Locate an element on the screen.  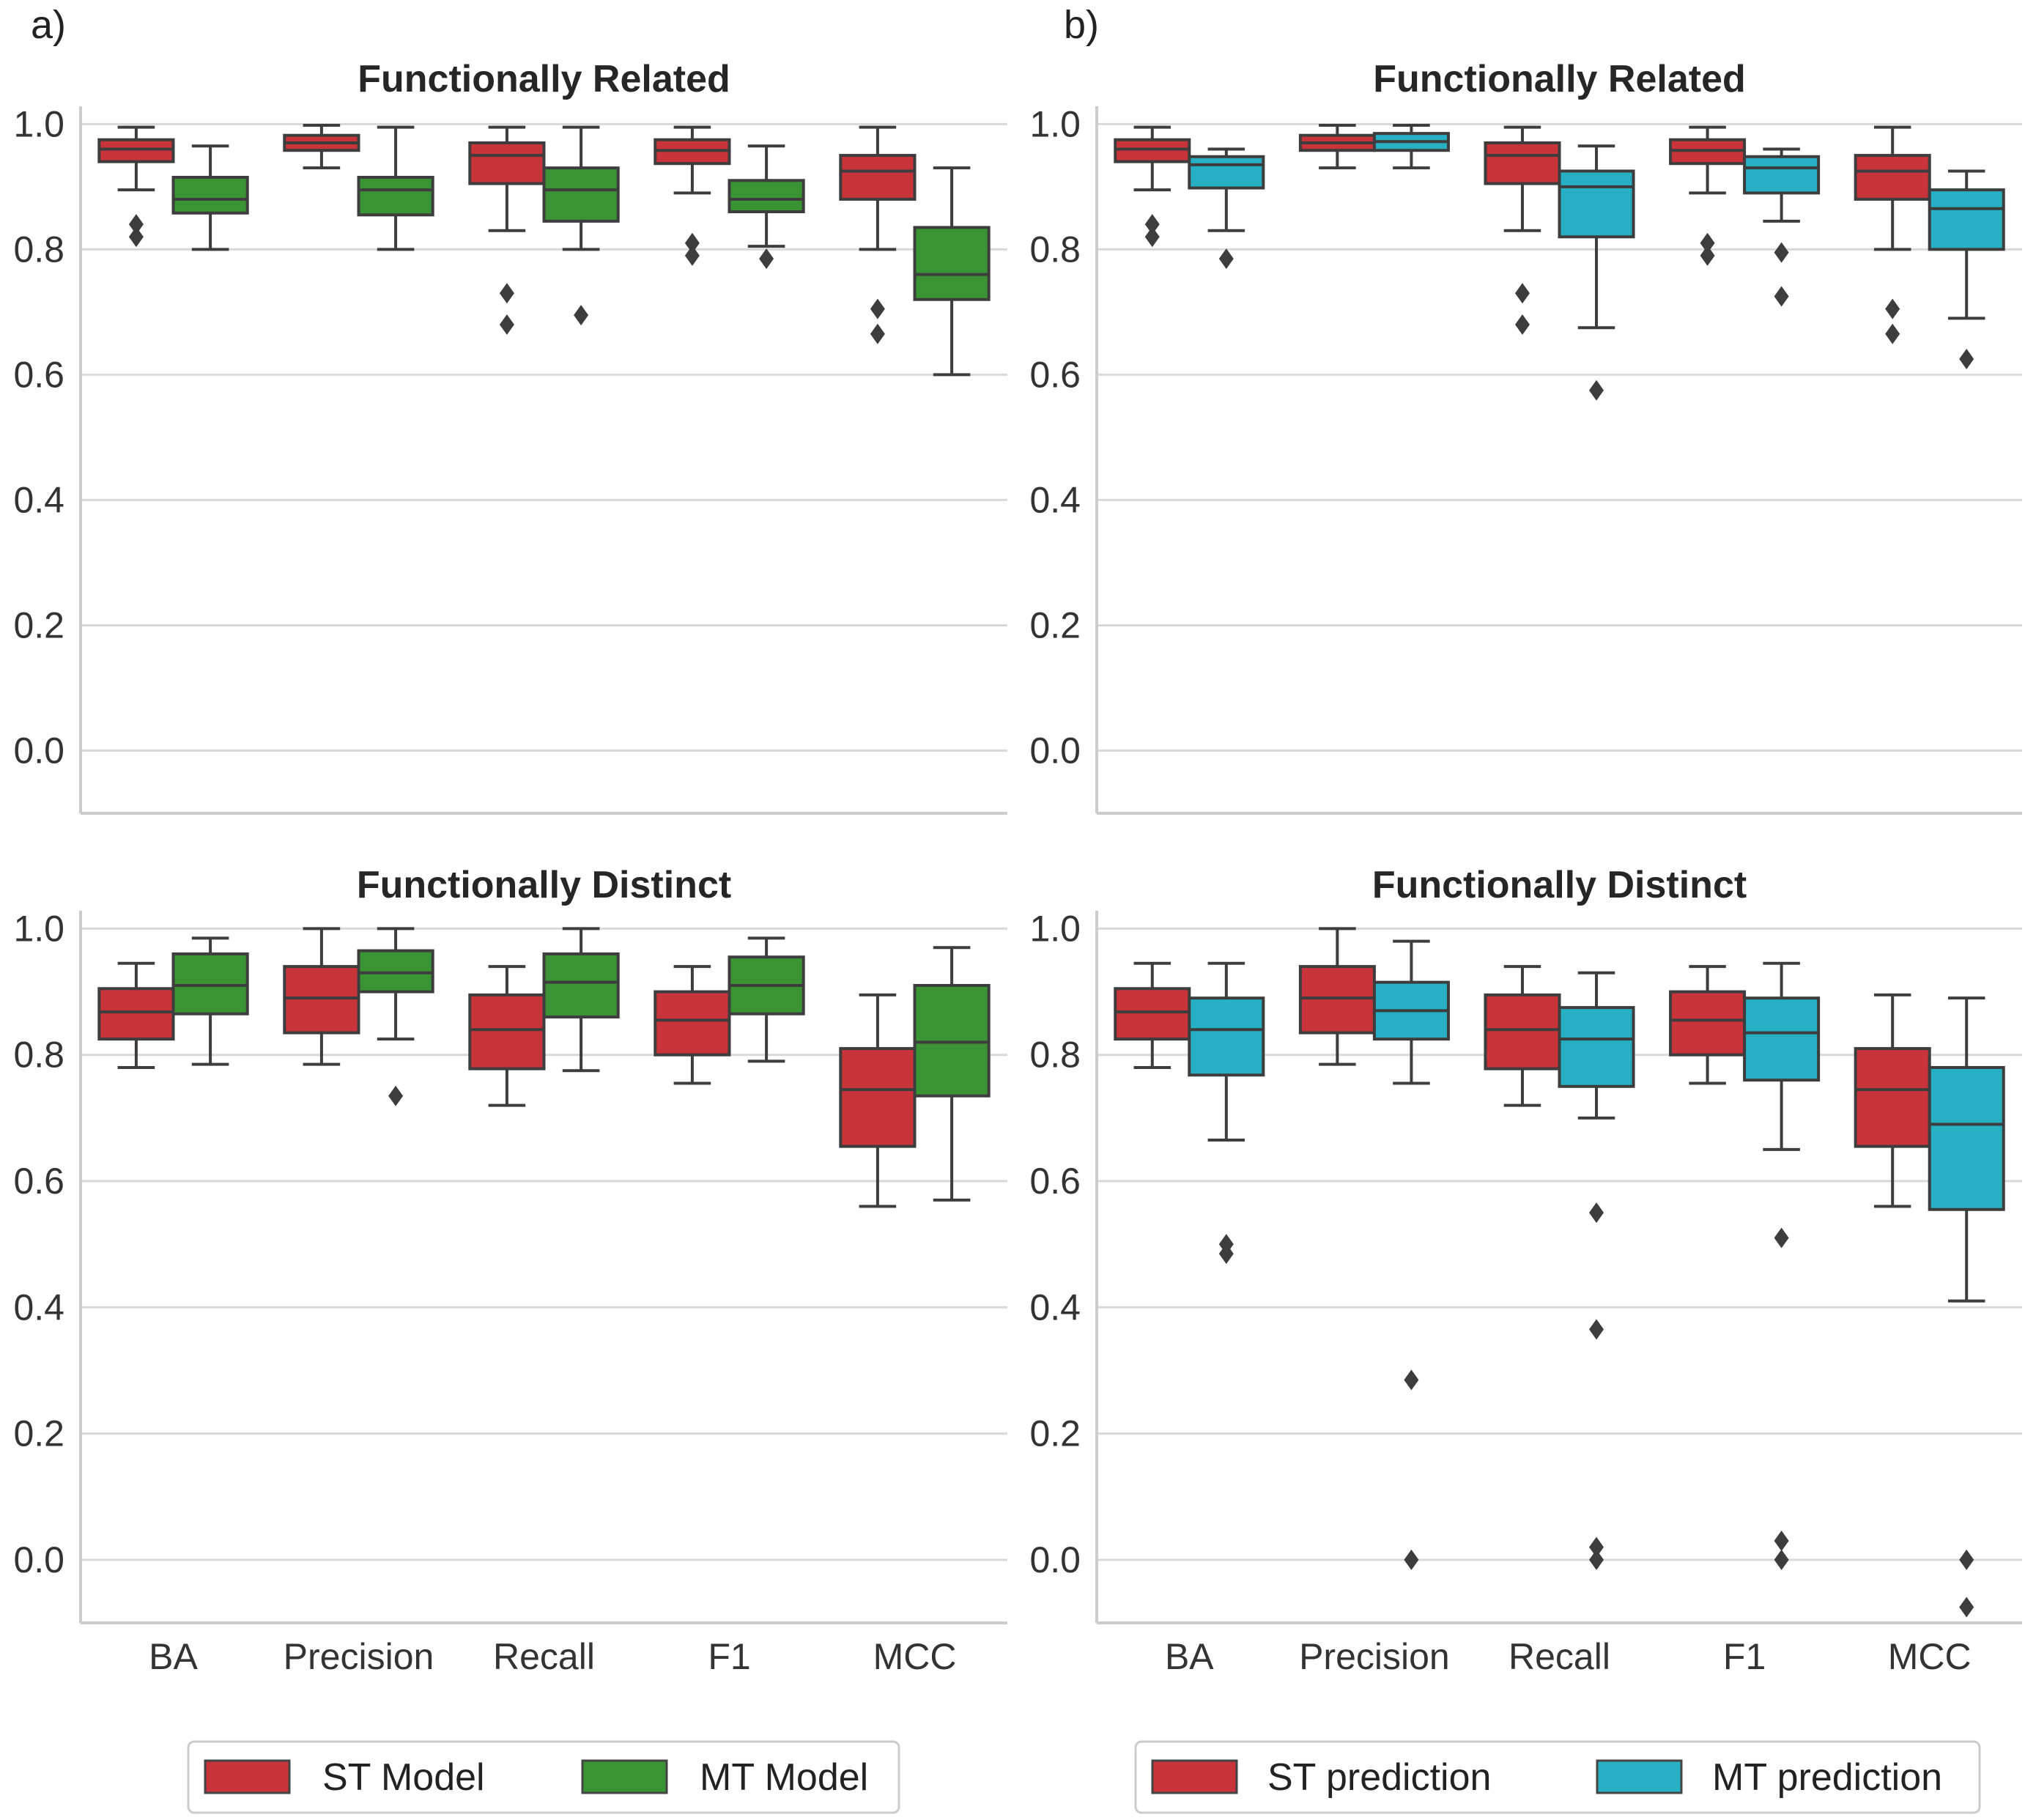
box-mt-prediction-f1 is located at coordinates (1782, 1265).